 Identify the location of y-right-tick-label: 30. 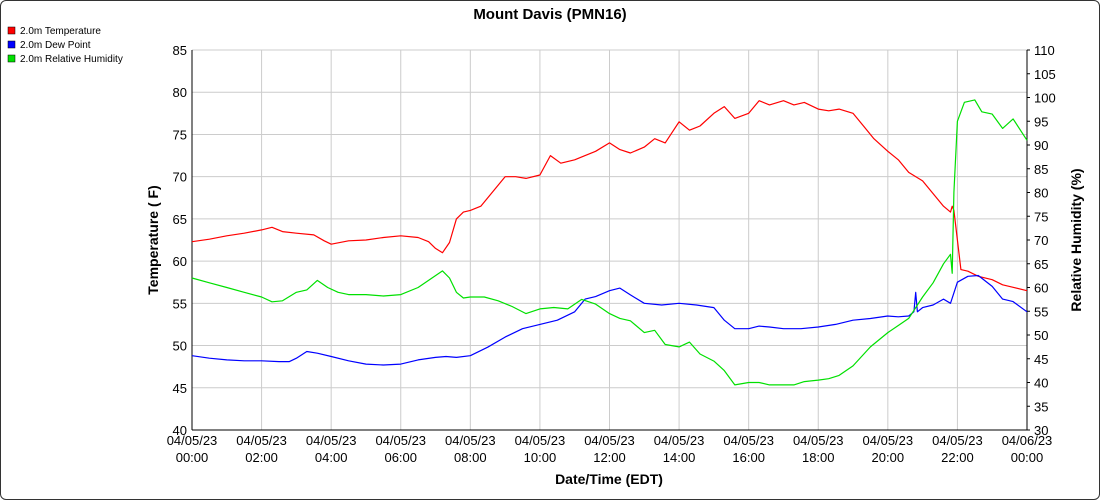
(1041, 430).